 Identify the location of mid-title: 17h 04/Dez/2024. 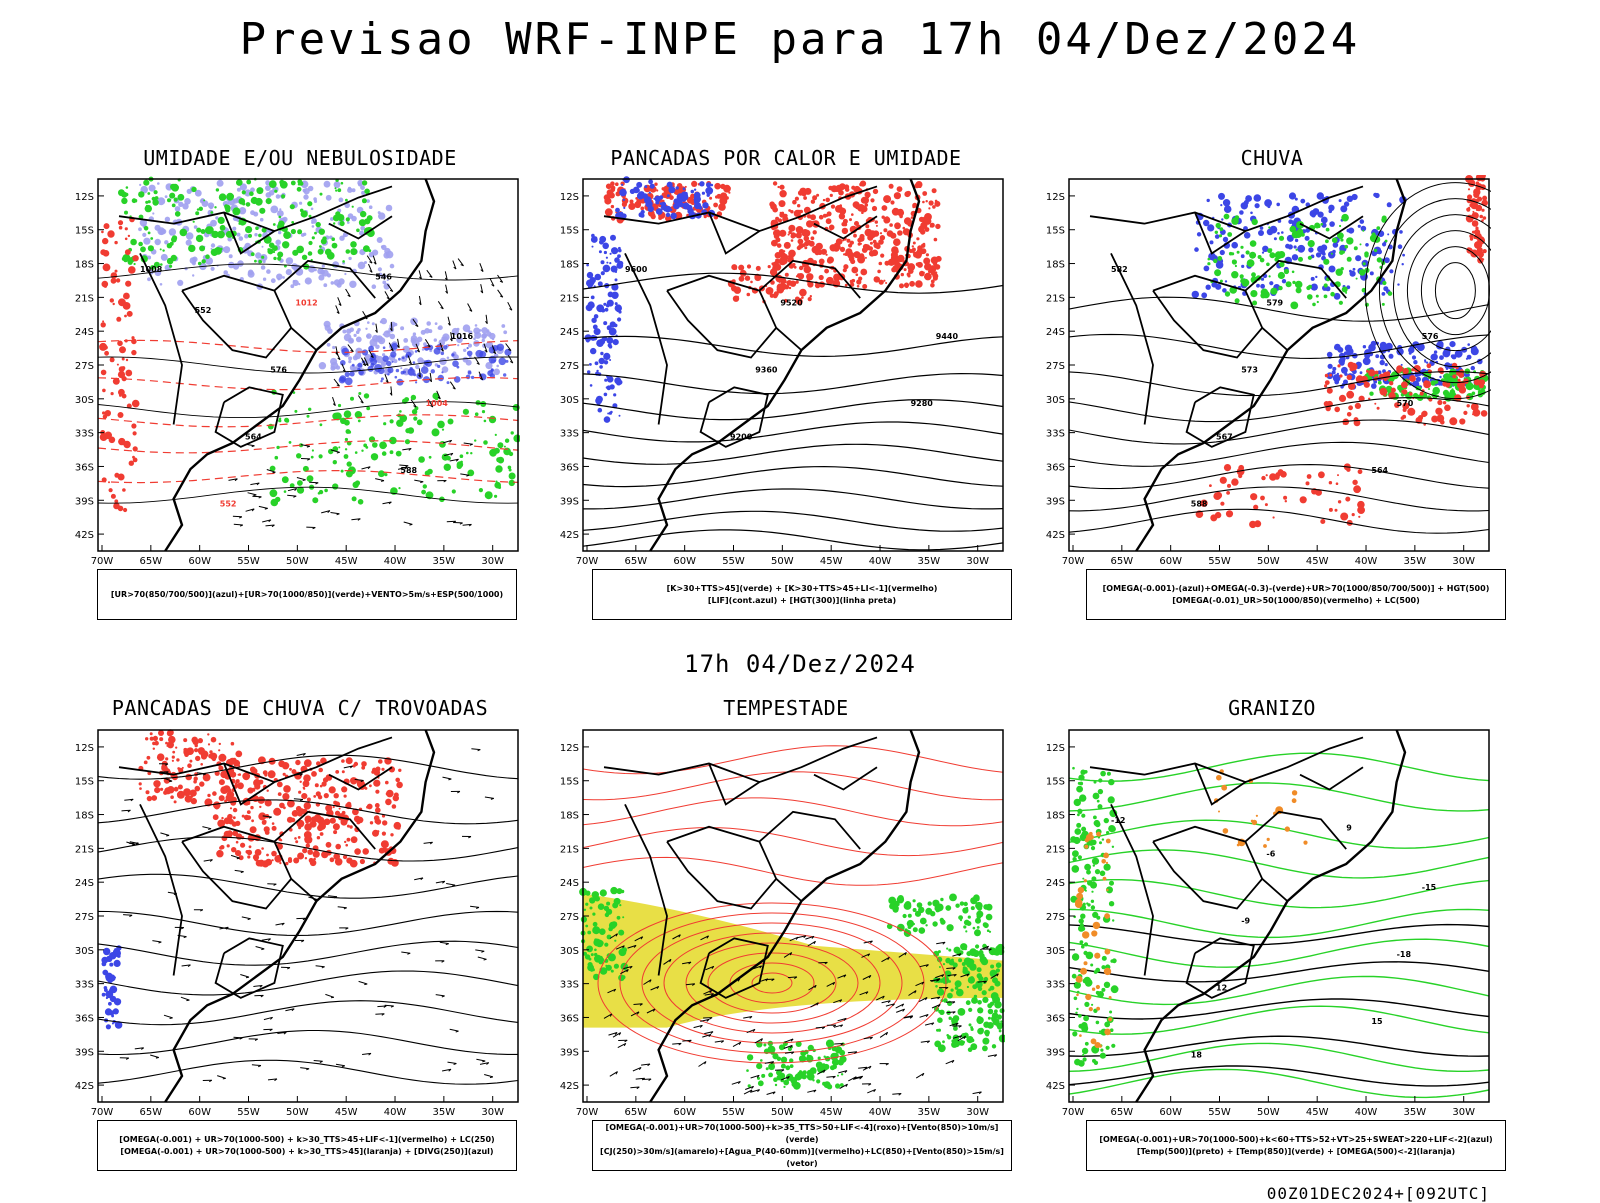
(800, 664).